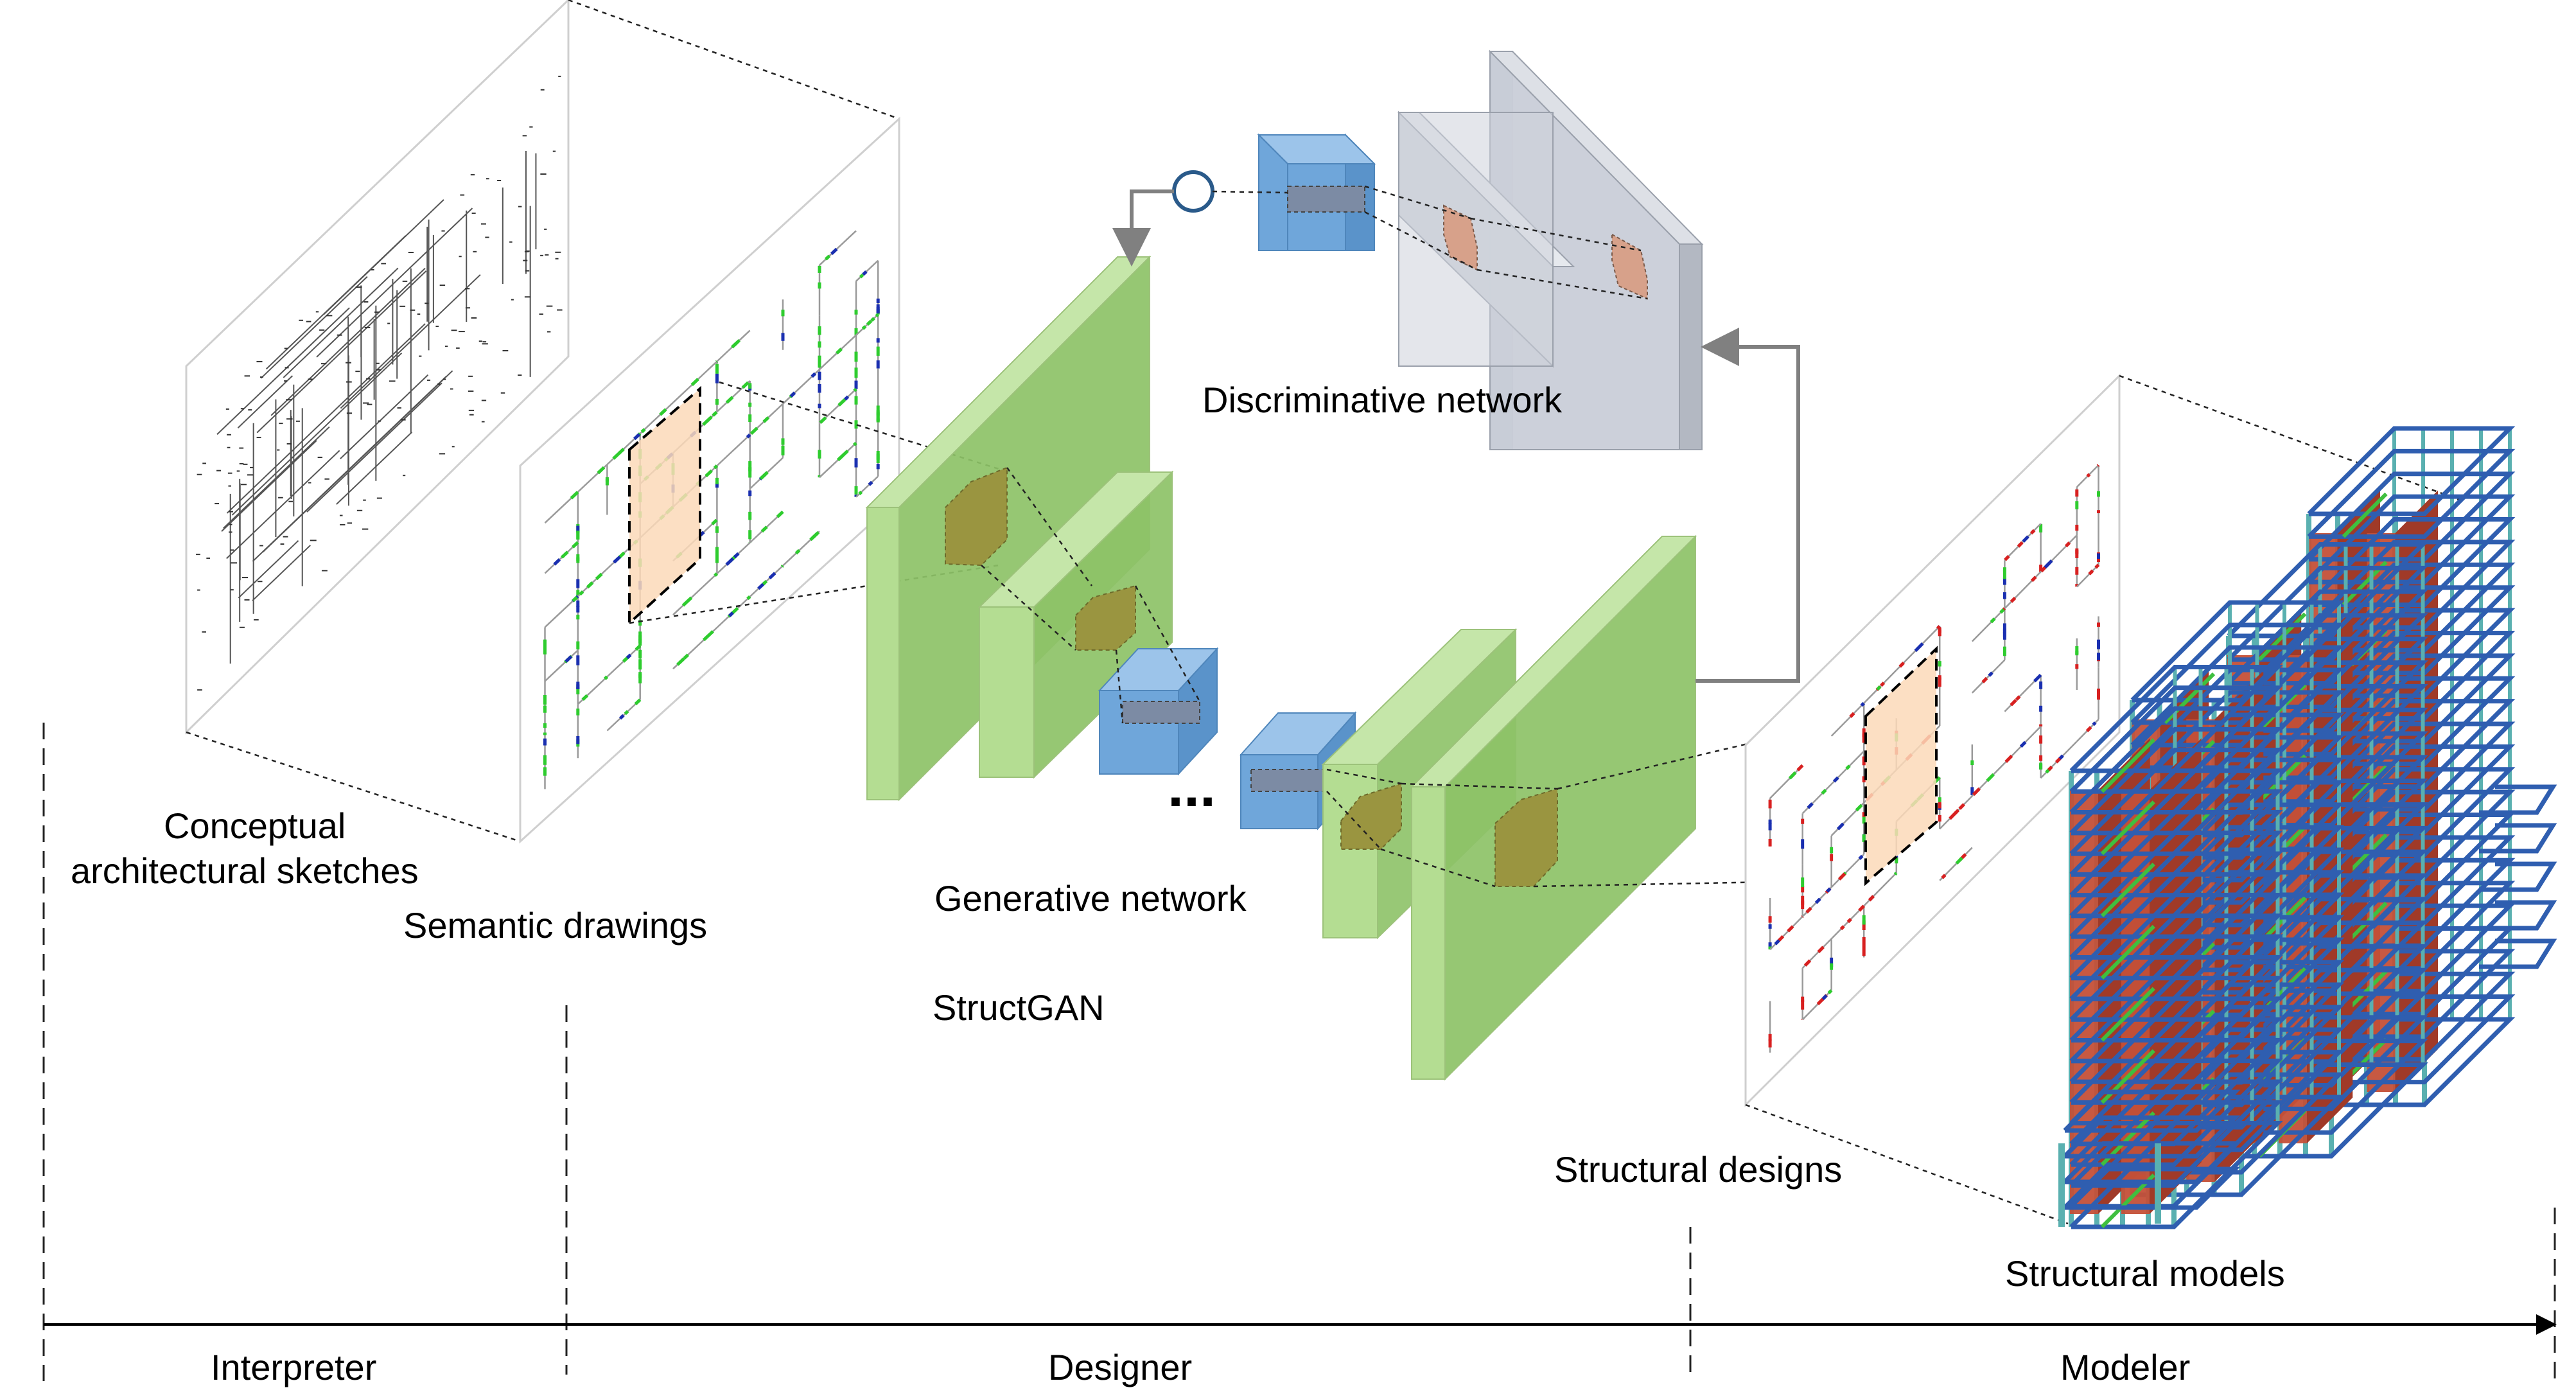 The height and width of the screenshot is (1399, 2576). What do you see at coordinates (1193, 191) in the screenshot?
I see `discriminator-output-node` at bounding box center [1193, 191].